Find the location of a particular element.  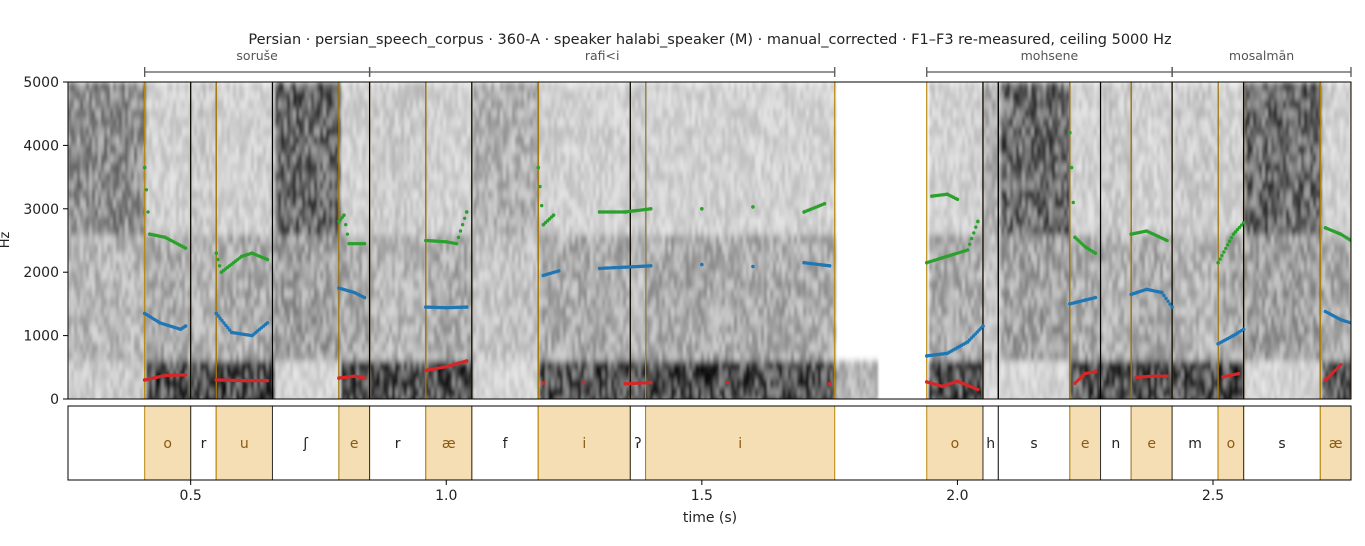

y-axis-label: Hz is located at coordinates (6, 240).